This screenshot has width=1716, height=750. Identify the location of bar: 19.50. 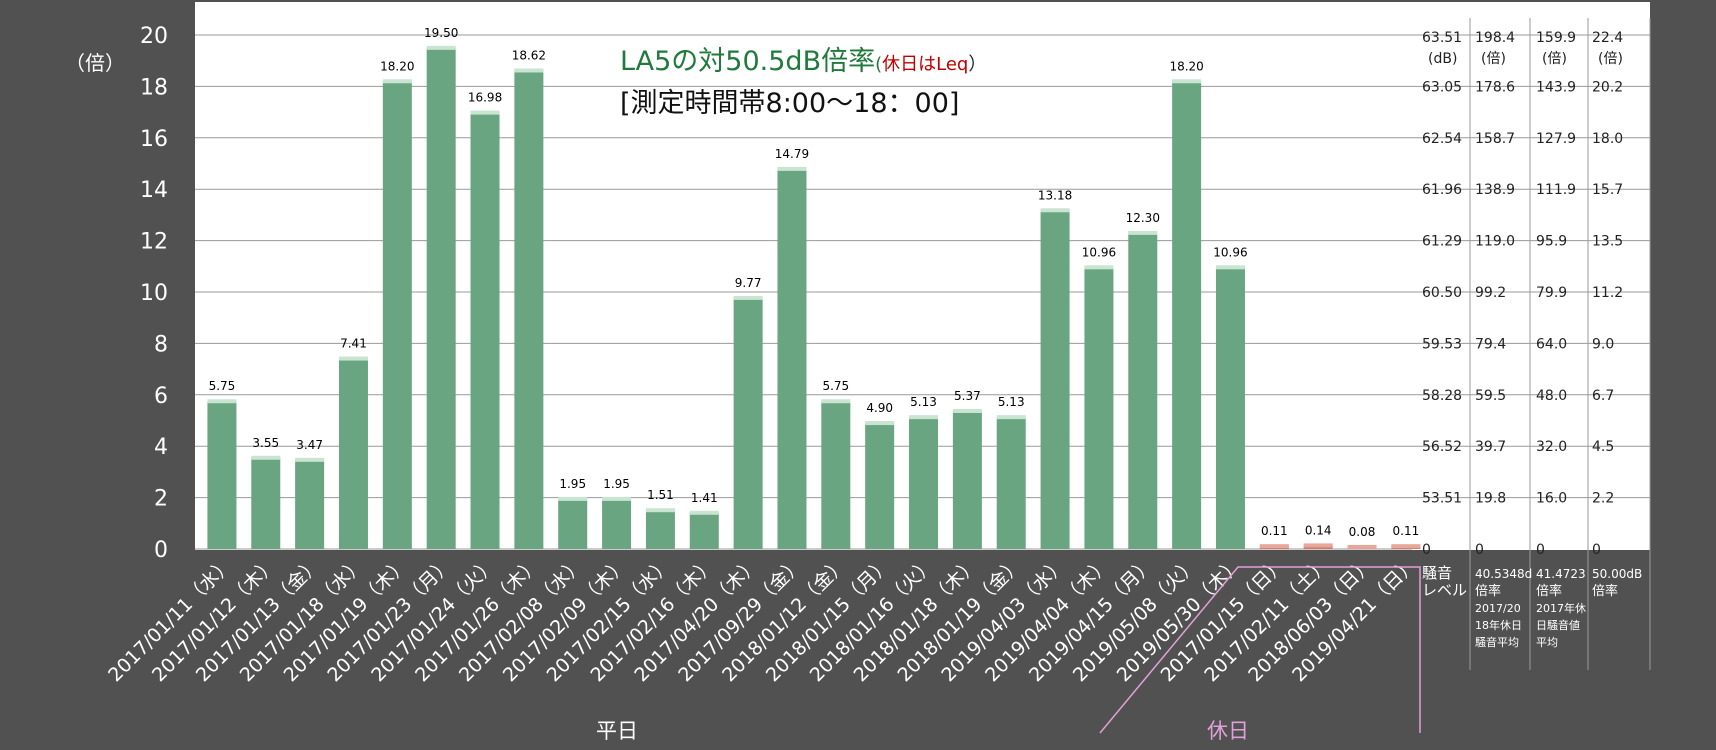
(441, 287).